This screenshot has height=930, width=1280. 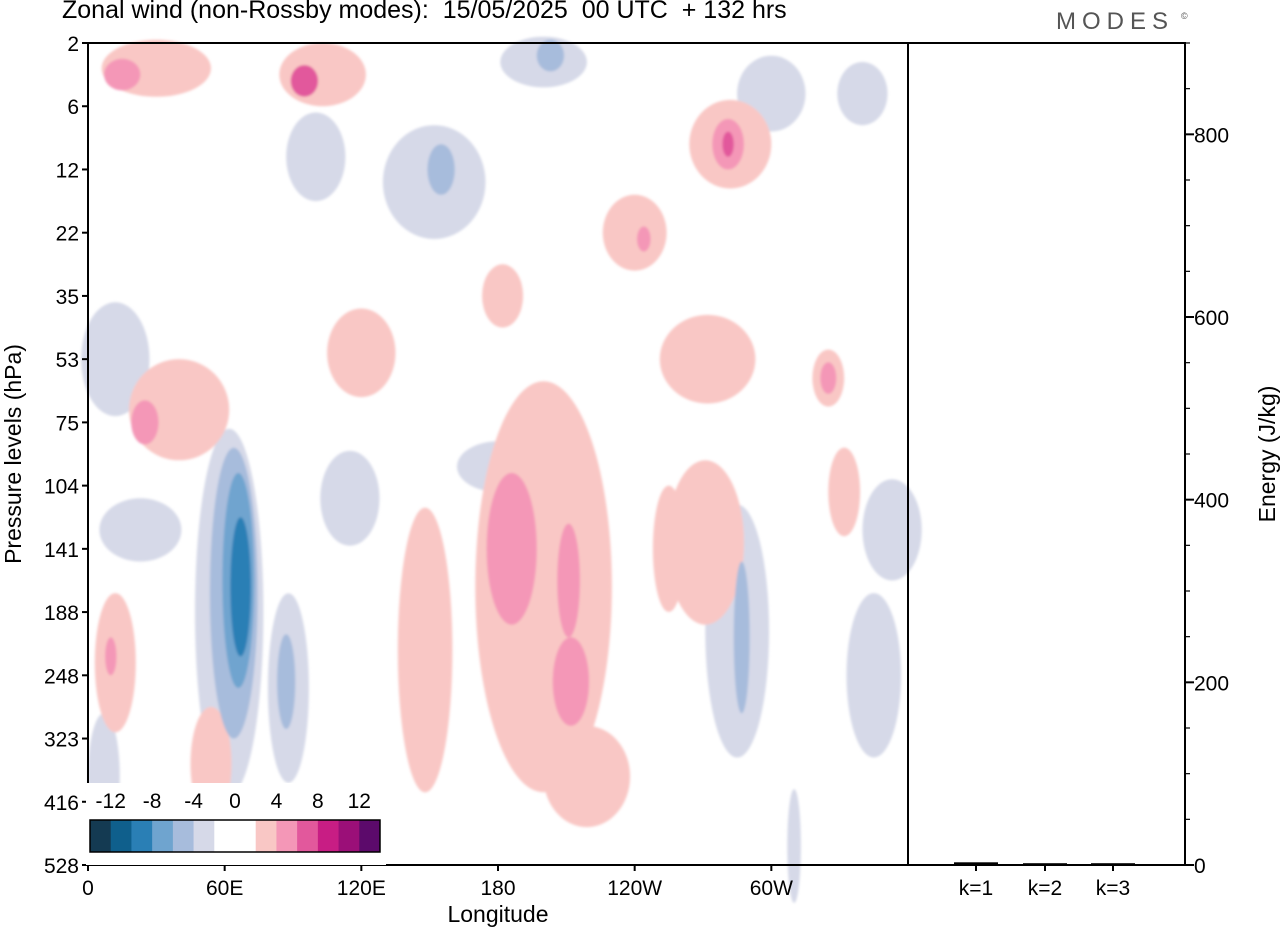 What do you see at coordinates (497, 914) in the screenshot?
I see `x-axis-title: Longitude` at bounding box center [497, 914].